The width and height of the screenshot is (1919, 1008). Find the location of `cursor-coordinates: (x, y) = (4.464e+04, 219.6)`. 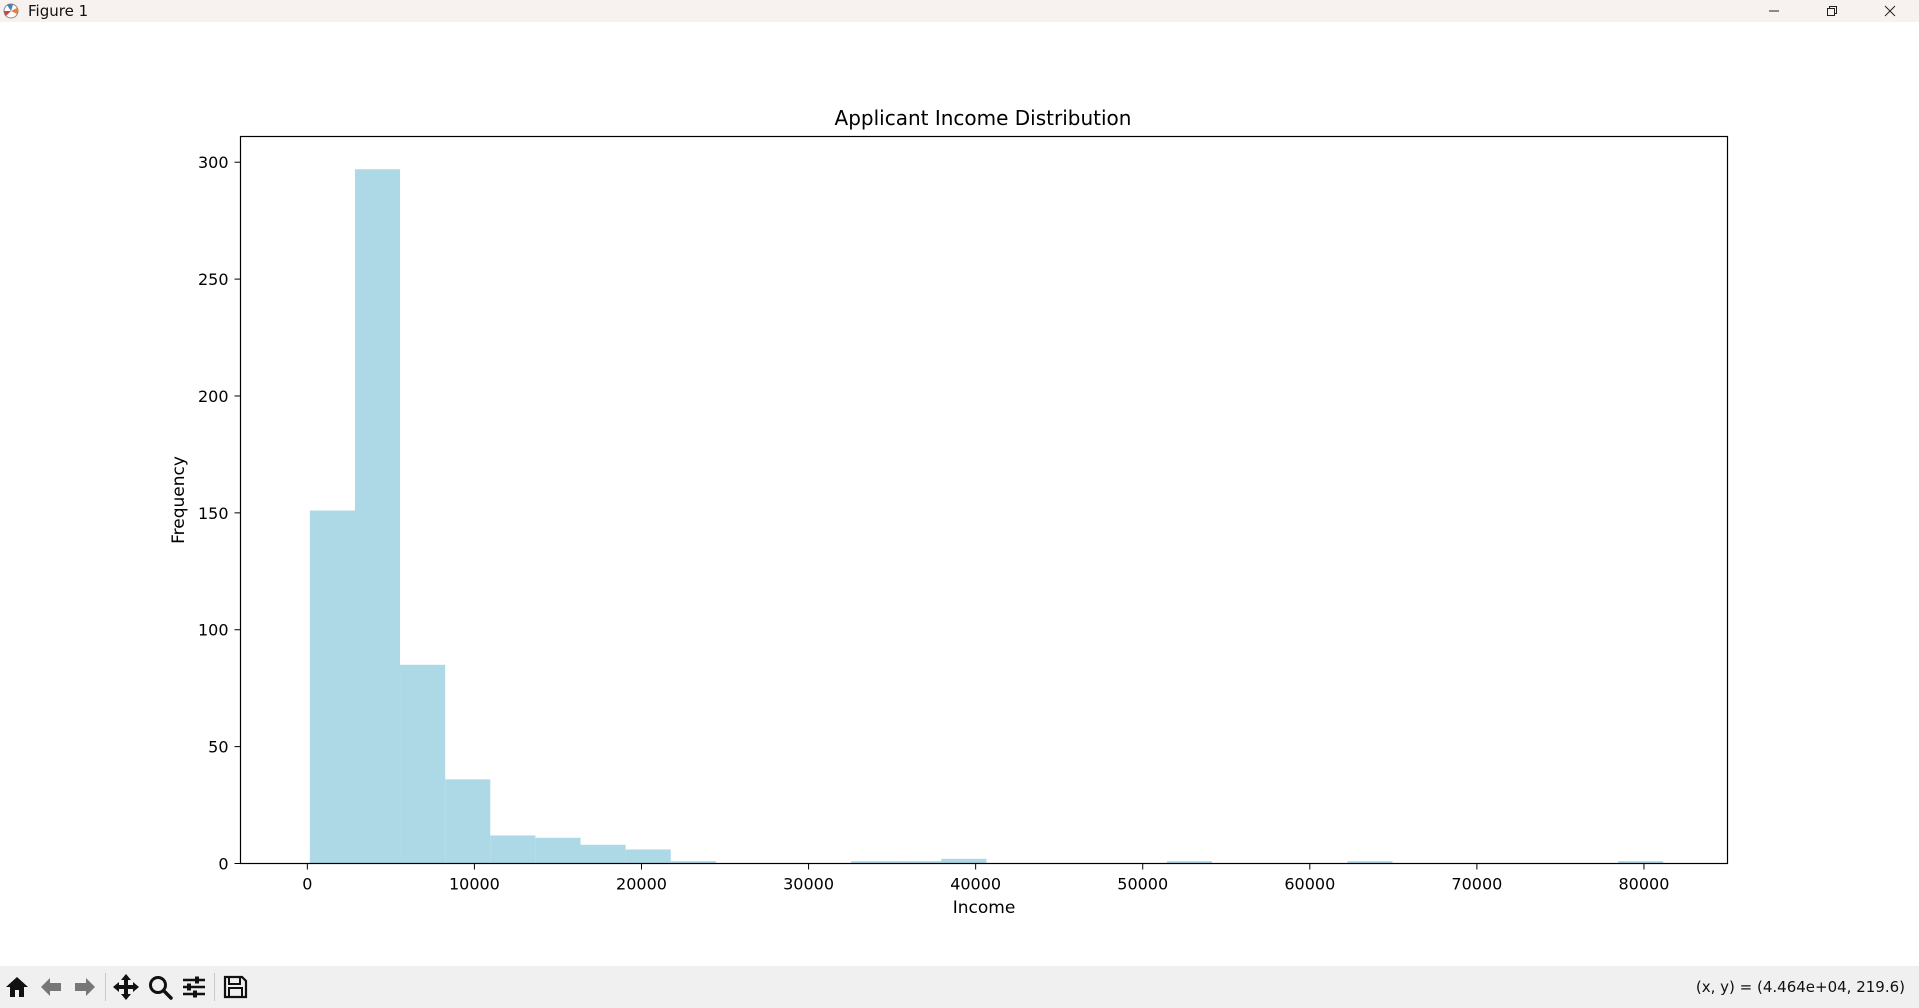

cursor-coordinates: (x, y) = (4.464e+04, 219.6) is located at coordinates (1800, 987).